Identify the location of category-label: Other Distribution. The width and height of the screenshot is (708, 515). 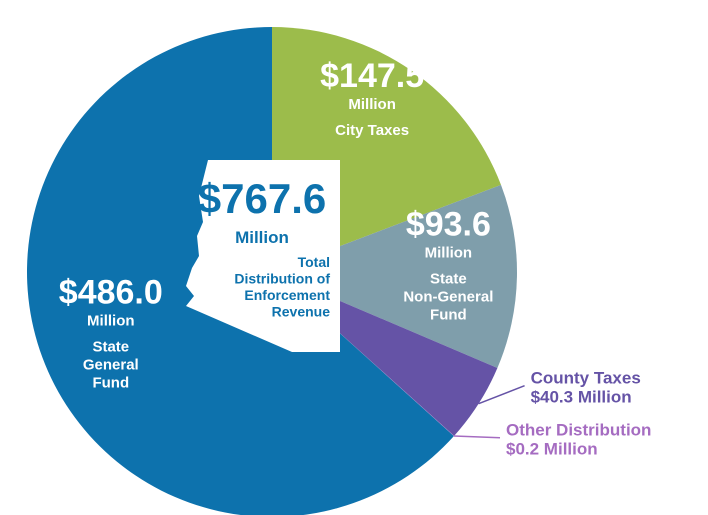
(578, 430).